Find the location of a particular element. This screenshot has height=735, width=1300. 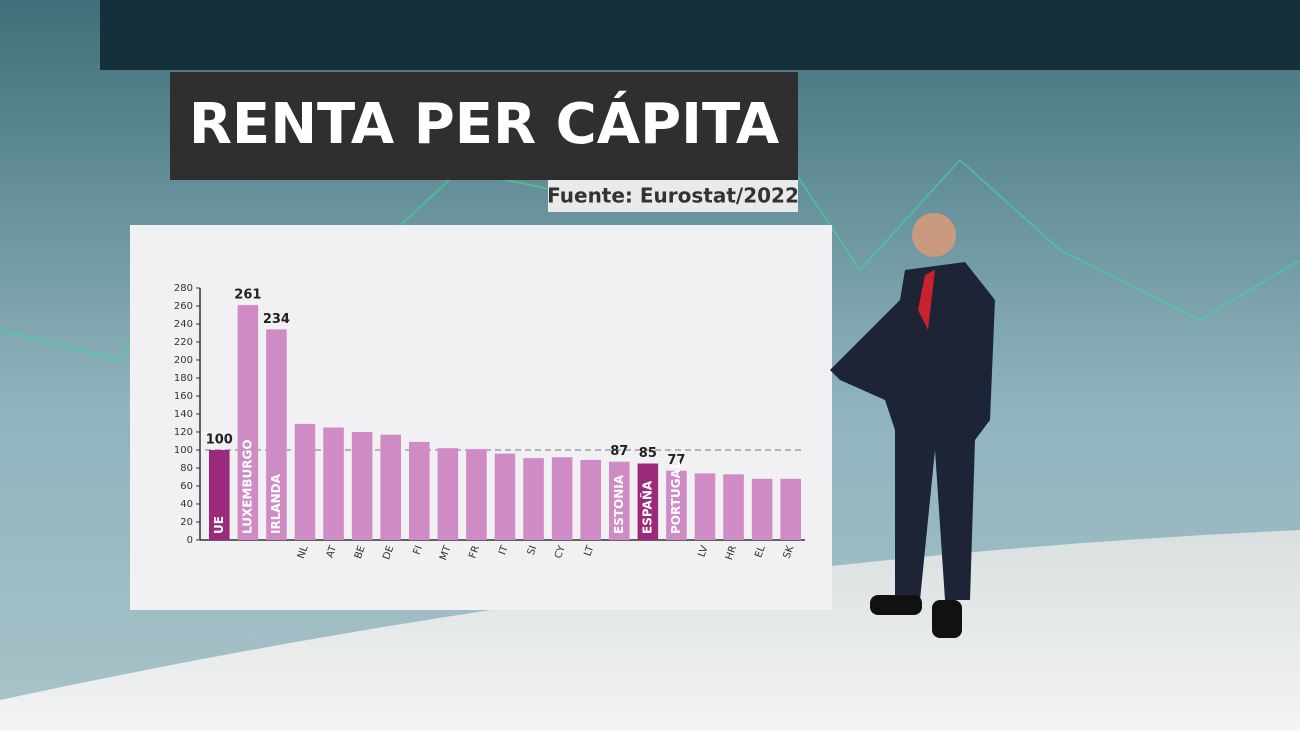

category-label: SK is located at coordinates (789, 552).